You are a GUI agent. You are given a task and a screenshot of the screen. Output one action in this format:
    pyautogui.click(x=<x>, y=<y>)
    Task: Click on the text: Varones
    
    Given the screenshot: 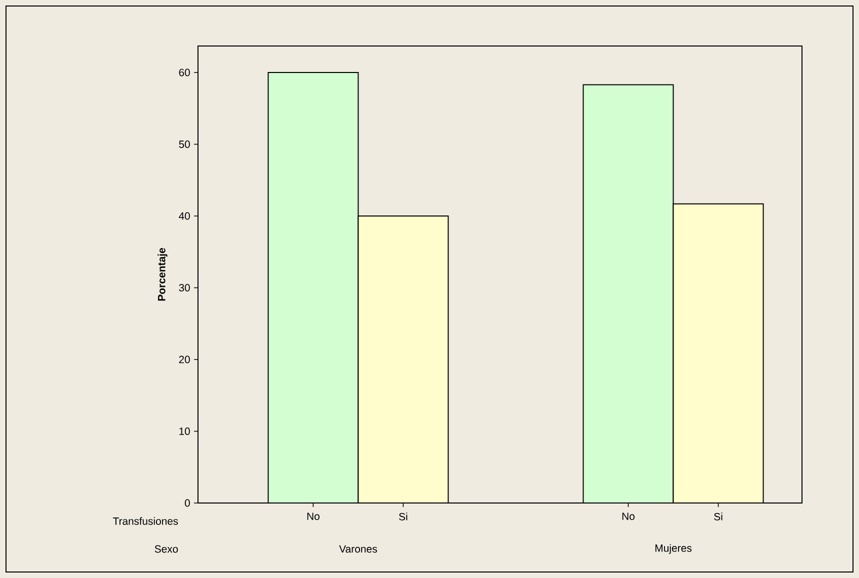 What is the action you would take?
    pyautogui.click(x=358, y=549)
    